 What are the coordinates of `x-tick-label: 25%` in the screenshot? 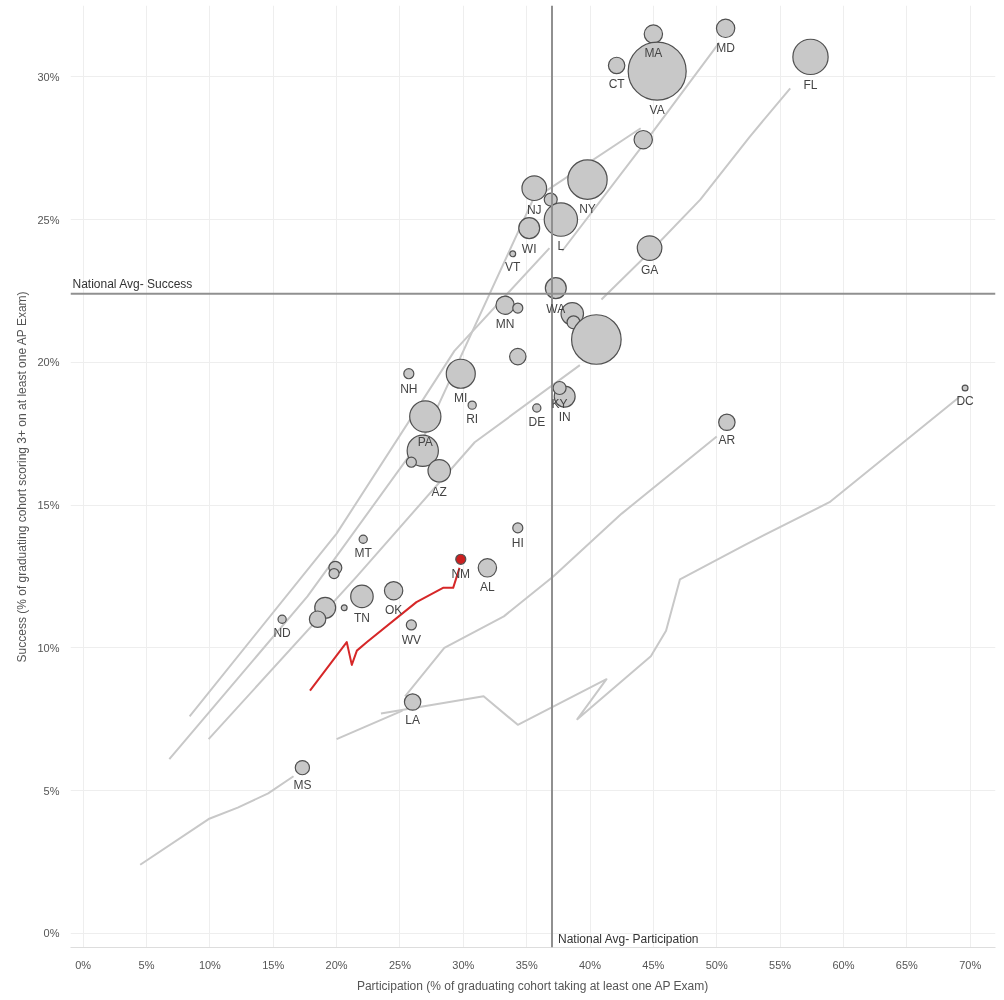 It's located at (400, 964).